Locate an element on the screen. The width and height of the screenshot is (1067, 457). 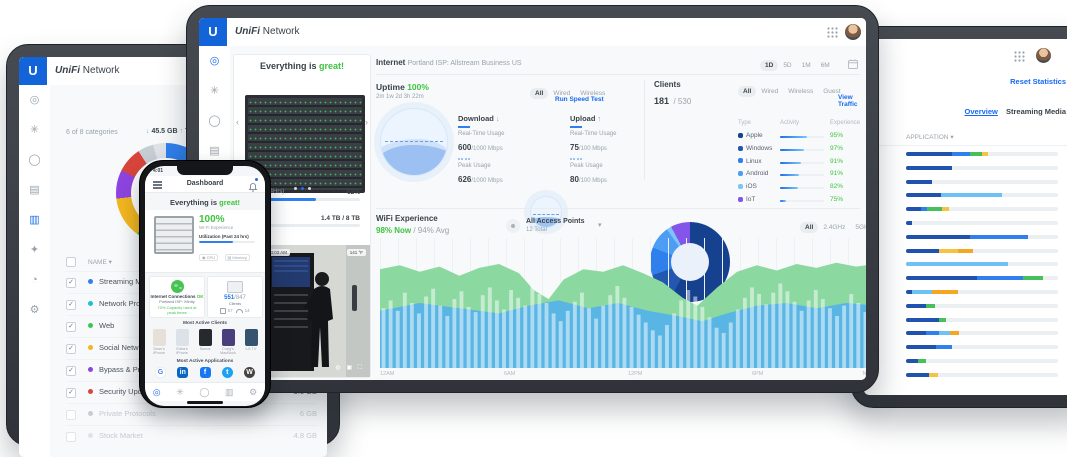
linkedin-app-icon: in is located at coordinates (183, 372).